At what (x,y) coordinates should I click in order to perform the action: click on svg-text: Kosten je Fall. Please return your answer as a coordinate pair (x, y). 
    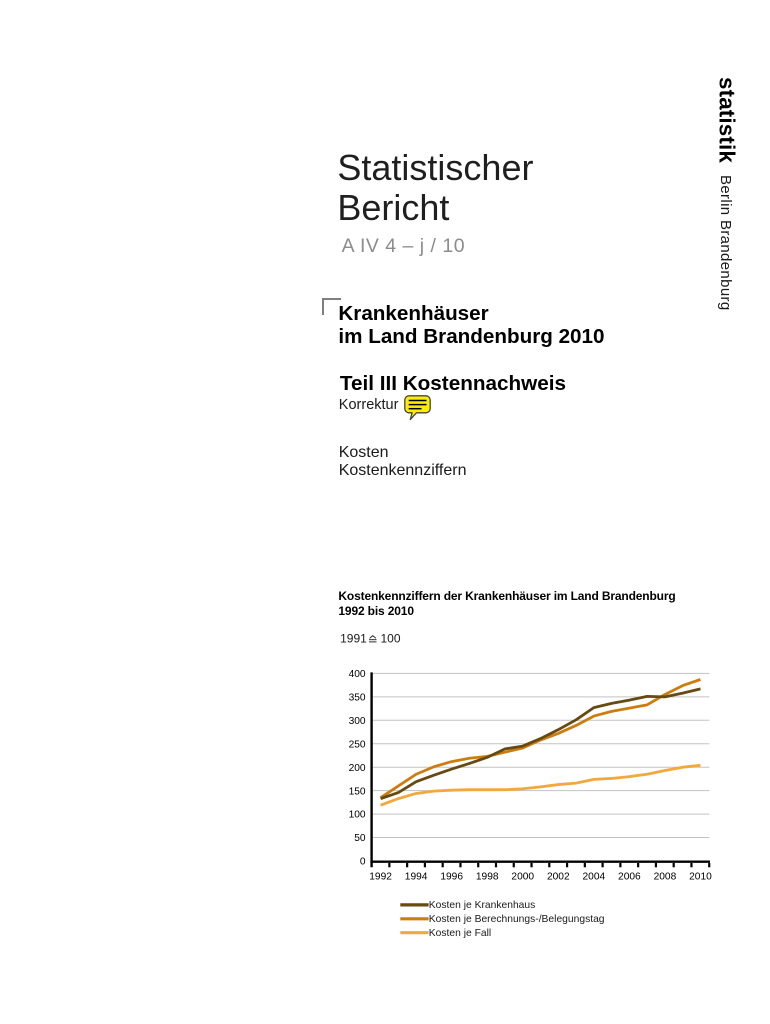
    Looking at the image, I should click on (460, 933).